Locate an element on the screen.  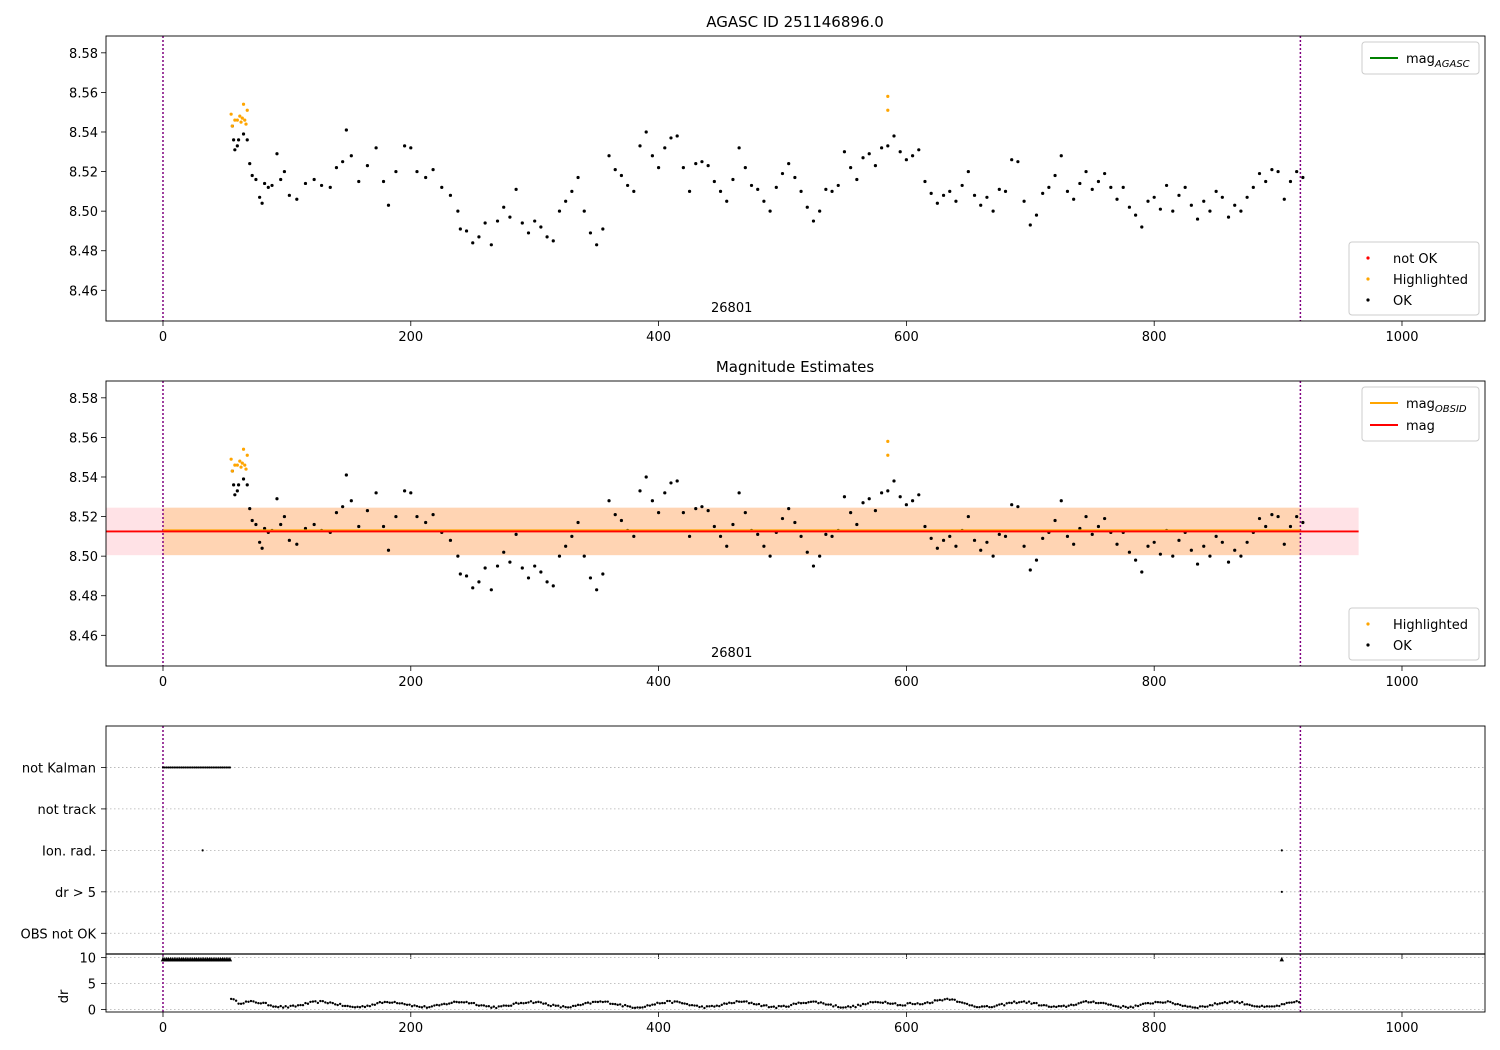
flag-category-label: OBS not OK is located at coordinates (59, 934).